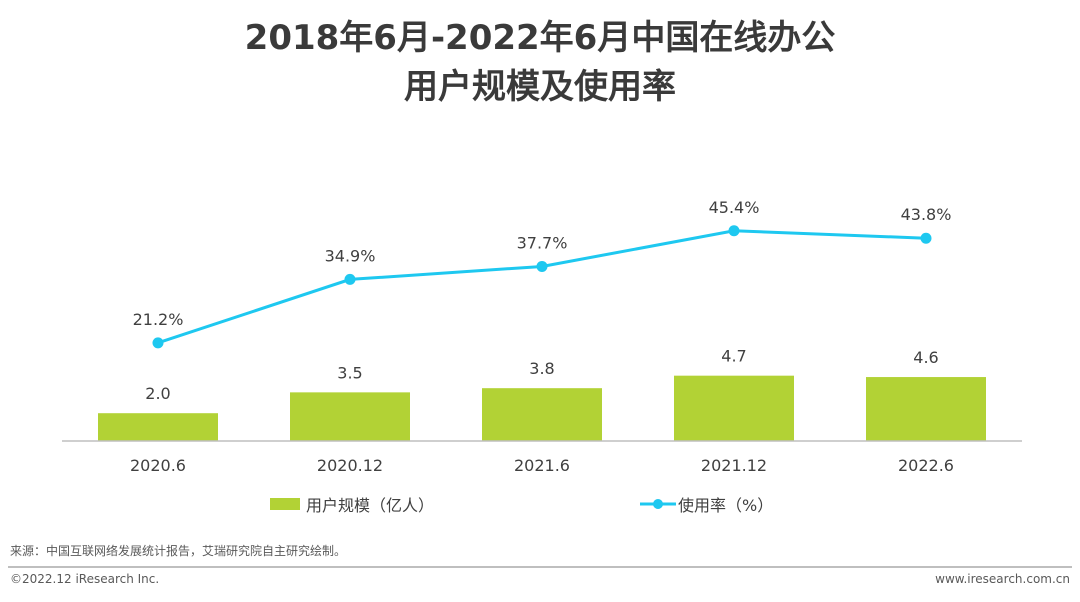  What do you see at coordinates (542, 465) in the screenshot?
I see `x-tick-label: 2021.6` at bounding box center [542, 465].